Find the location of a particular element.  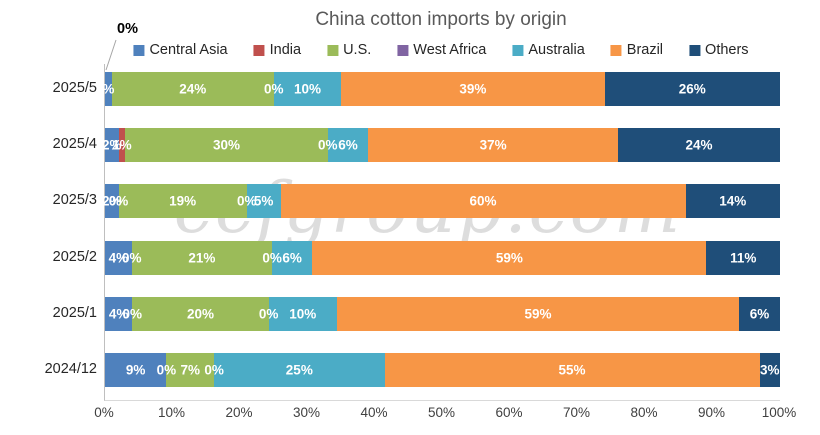

brazil-value-label: 37% is located at coordinates (493, 145).